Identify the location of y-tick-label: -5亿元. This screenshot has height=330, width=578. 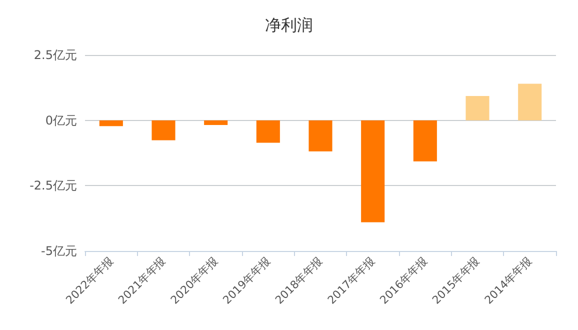
(59, 251).